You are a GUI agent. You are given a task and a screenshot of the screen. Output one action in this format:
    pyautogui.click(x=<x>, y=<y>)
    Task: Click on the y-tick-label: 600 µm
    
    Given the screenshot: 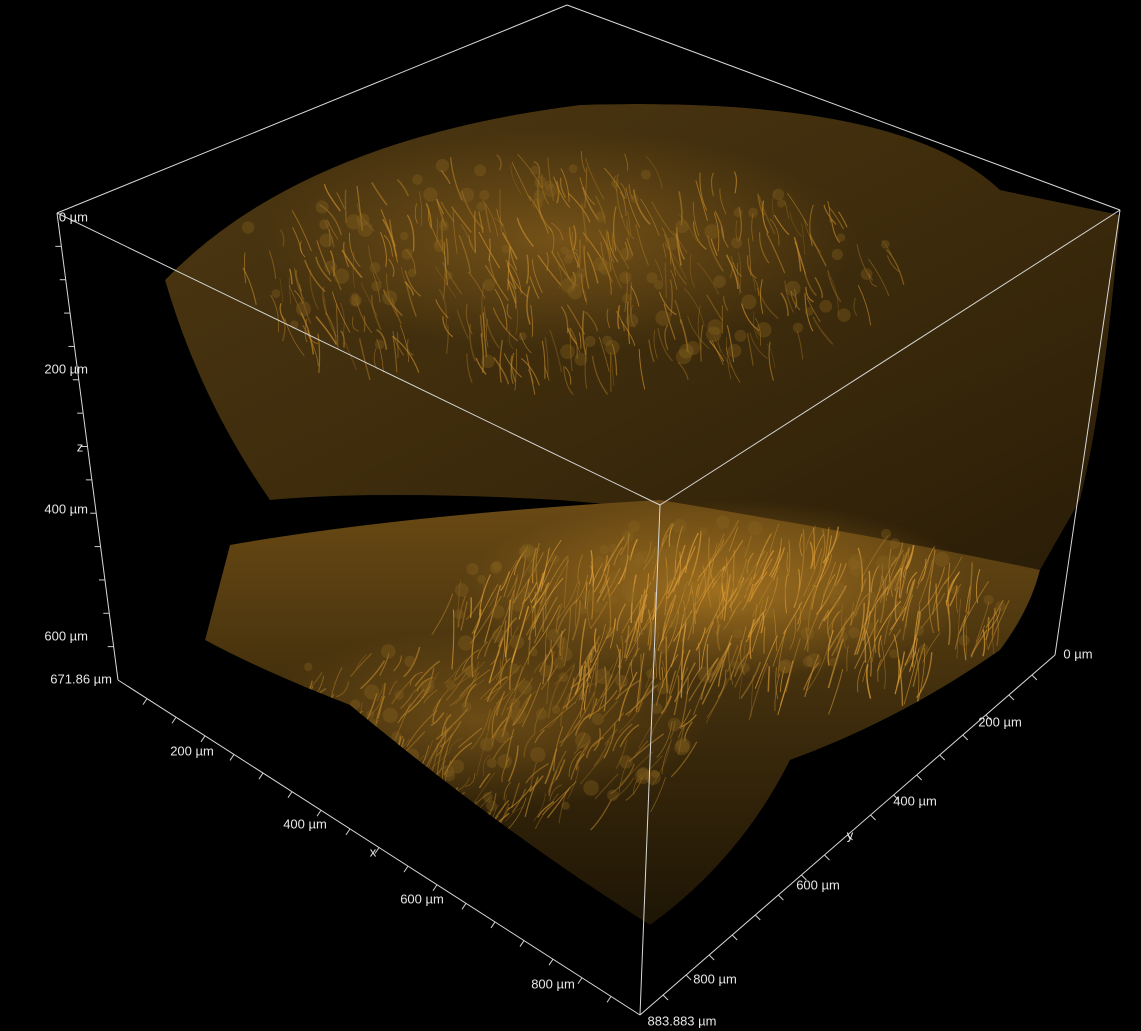 What is the action you would take?
    pyautogui.click(x=818, y=884)
    